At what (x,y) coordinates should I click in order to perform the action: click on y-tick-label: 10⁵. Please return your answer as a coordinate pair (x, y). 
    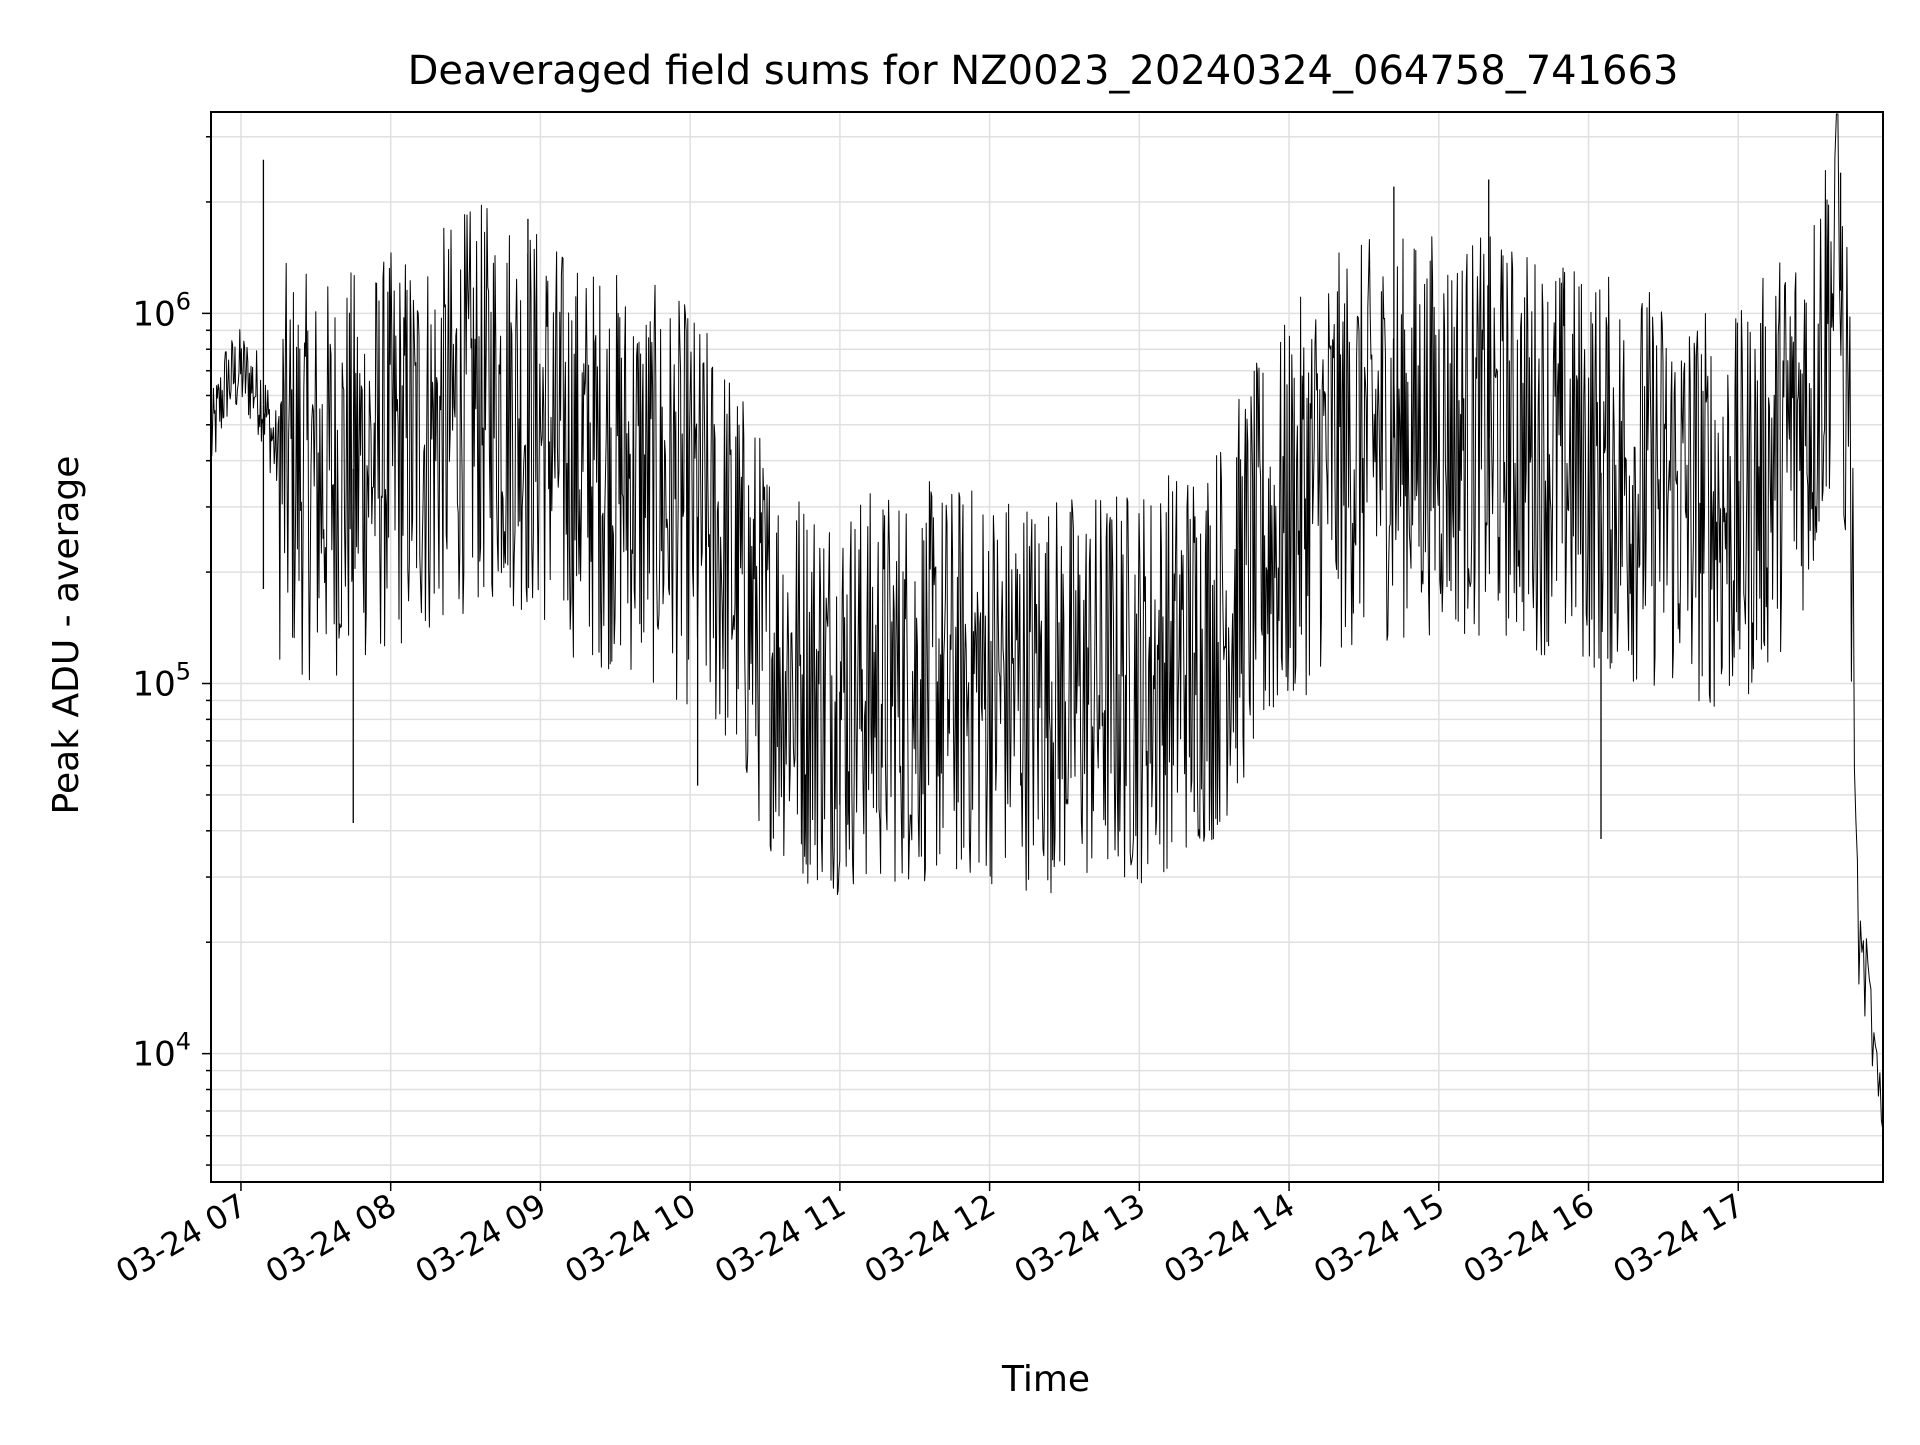
    Looking at the image, I should click on (161, 681).